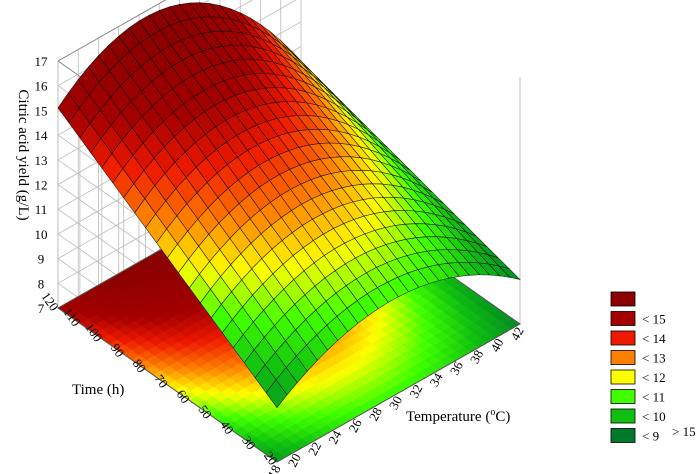 Image resolution: width=700 pixels, height=474 pixels. I want to click on legend-label: < 12, so click(654, 377).